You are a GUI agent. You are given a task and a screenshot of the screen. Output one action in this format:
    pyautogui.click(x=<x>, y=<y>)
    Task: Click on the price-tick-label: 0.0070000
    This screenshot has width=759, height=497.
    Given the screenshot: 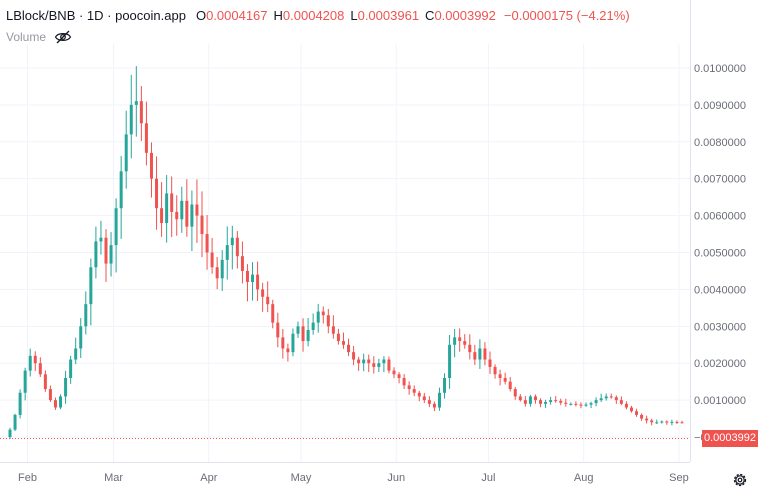 What is the action you would take?
    pyautogui.click(x=720, y=180)
    